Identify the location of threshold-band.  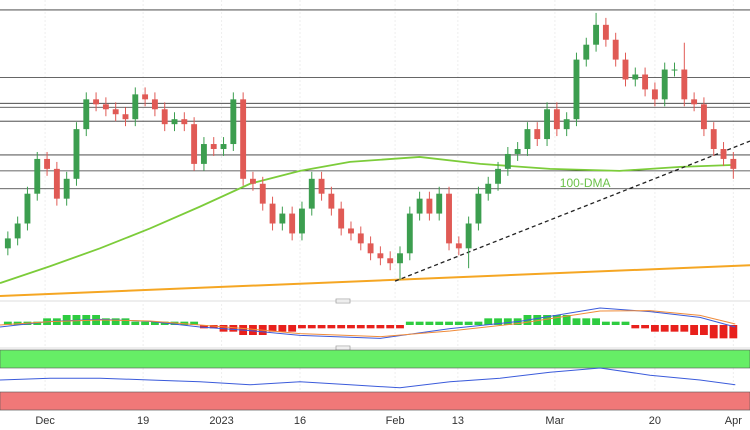
(375, 401).